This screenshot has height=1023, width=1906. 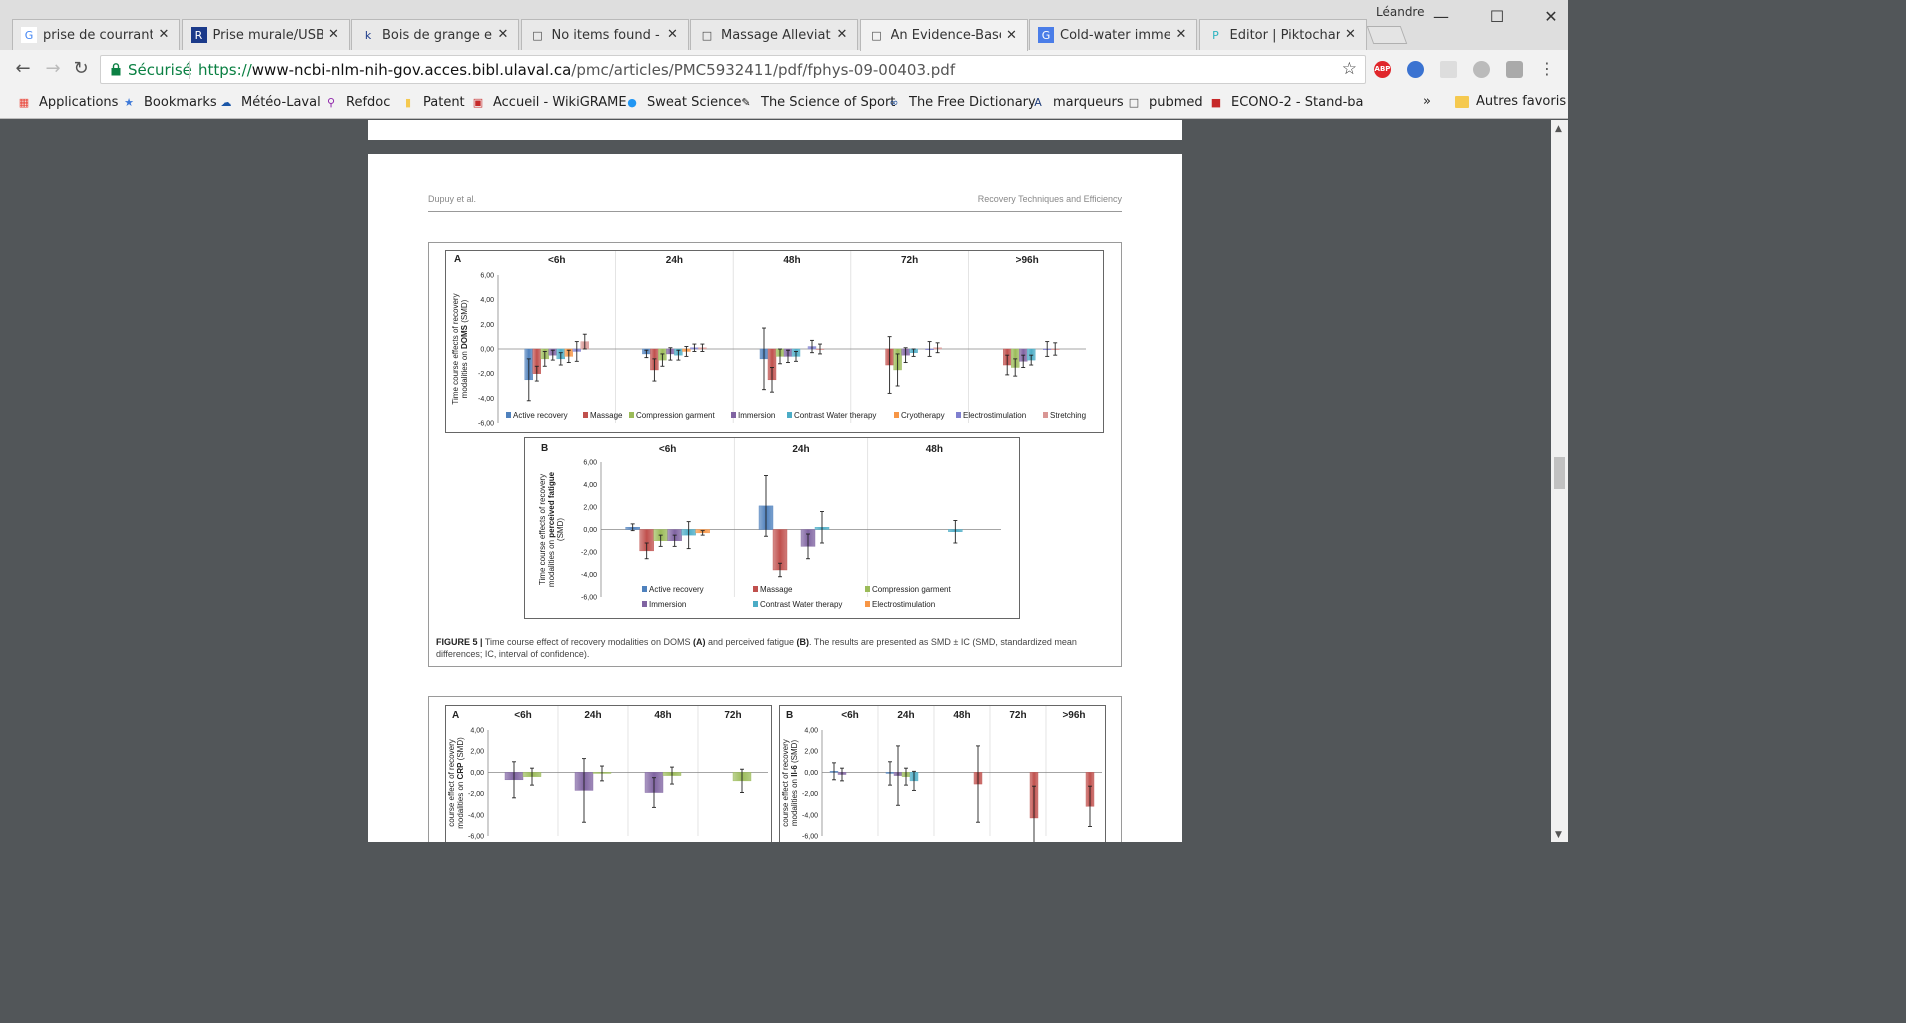 I want to click on y-axis-label: modalities on perceived fatigue, so click(x=551, y=529).